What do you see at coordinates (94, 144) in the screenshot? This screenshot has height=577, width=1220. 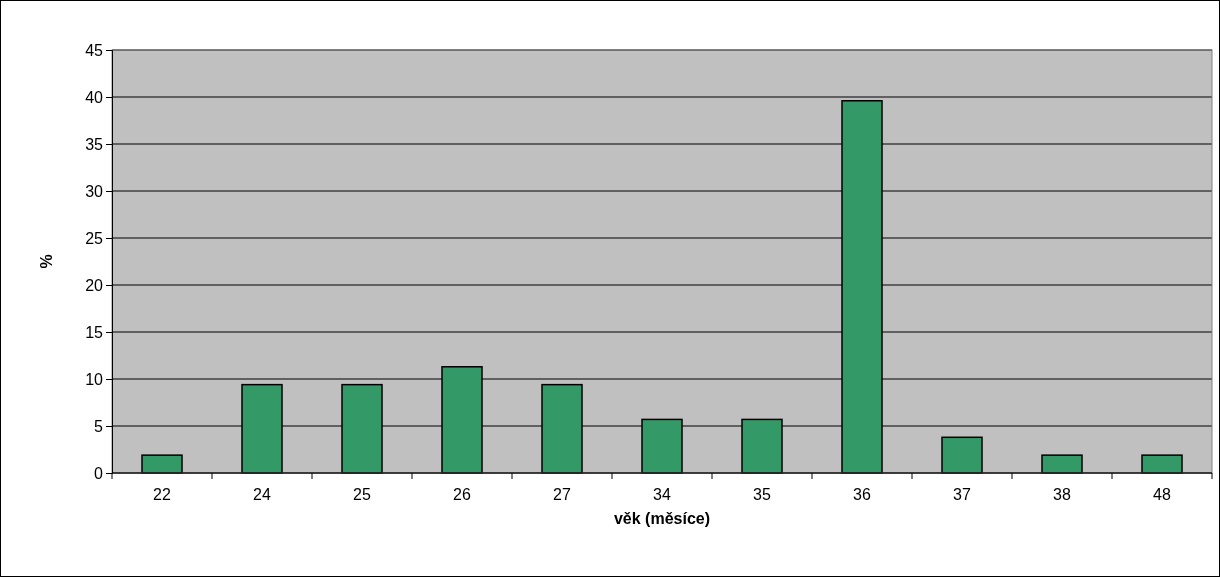 I see `y-tick-label: 35` at bounding box center [94, 144].